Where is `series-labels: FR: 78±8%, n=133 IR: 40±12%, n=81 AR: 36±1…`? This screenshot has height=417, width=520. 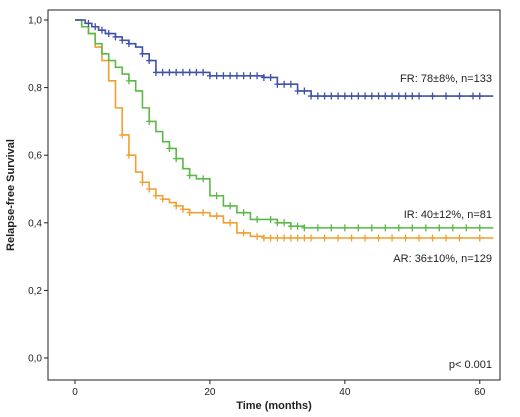 series-labels: FR: 78±8%, n=133 IR: 40±12%, n=81 AR: 36±1… is located at coordinates (442, 169).